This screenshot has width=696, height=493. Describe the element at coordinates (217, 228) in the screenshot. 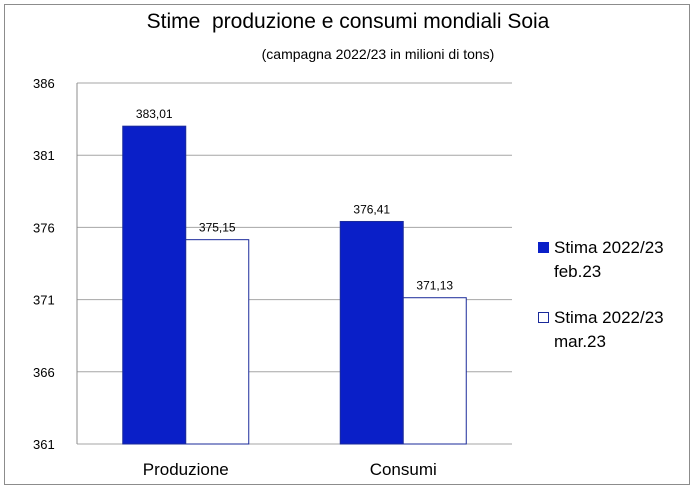

I see `data-label: 375,15` at that location.